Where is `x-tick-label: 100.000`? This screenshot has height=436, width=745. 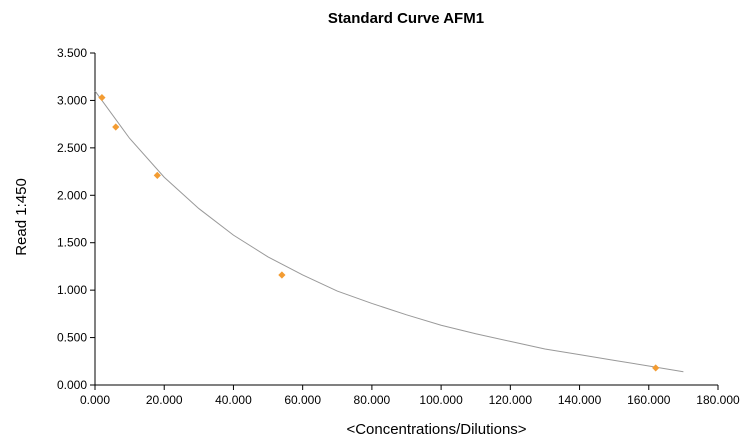
x-tick-label: 100.000 is located at coordinates (441, 400).